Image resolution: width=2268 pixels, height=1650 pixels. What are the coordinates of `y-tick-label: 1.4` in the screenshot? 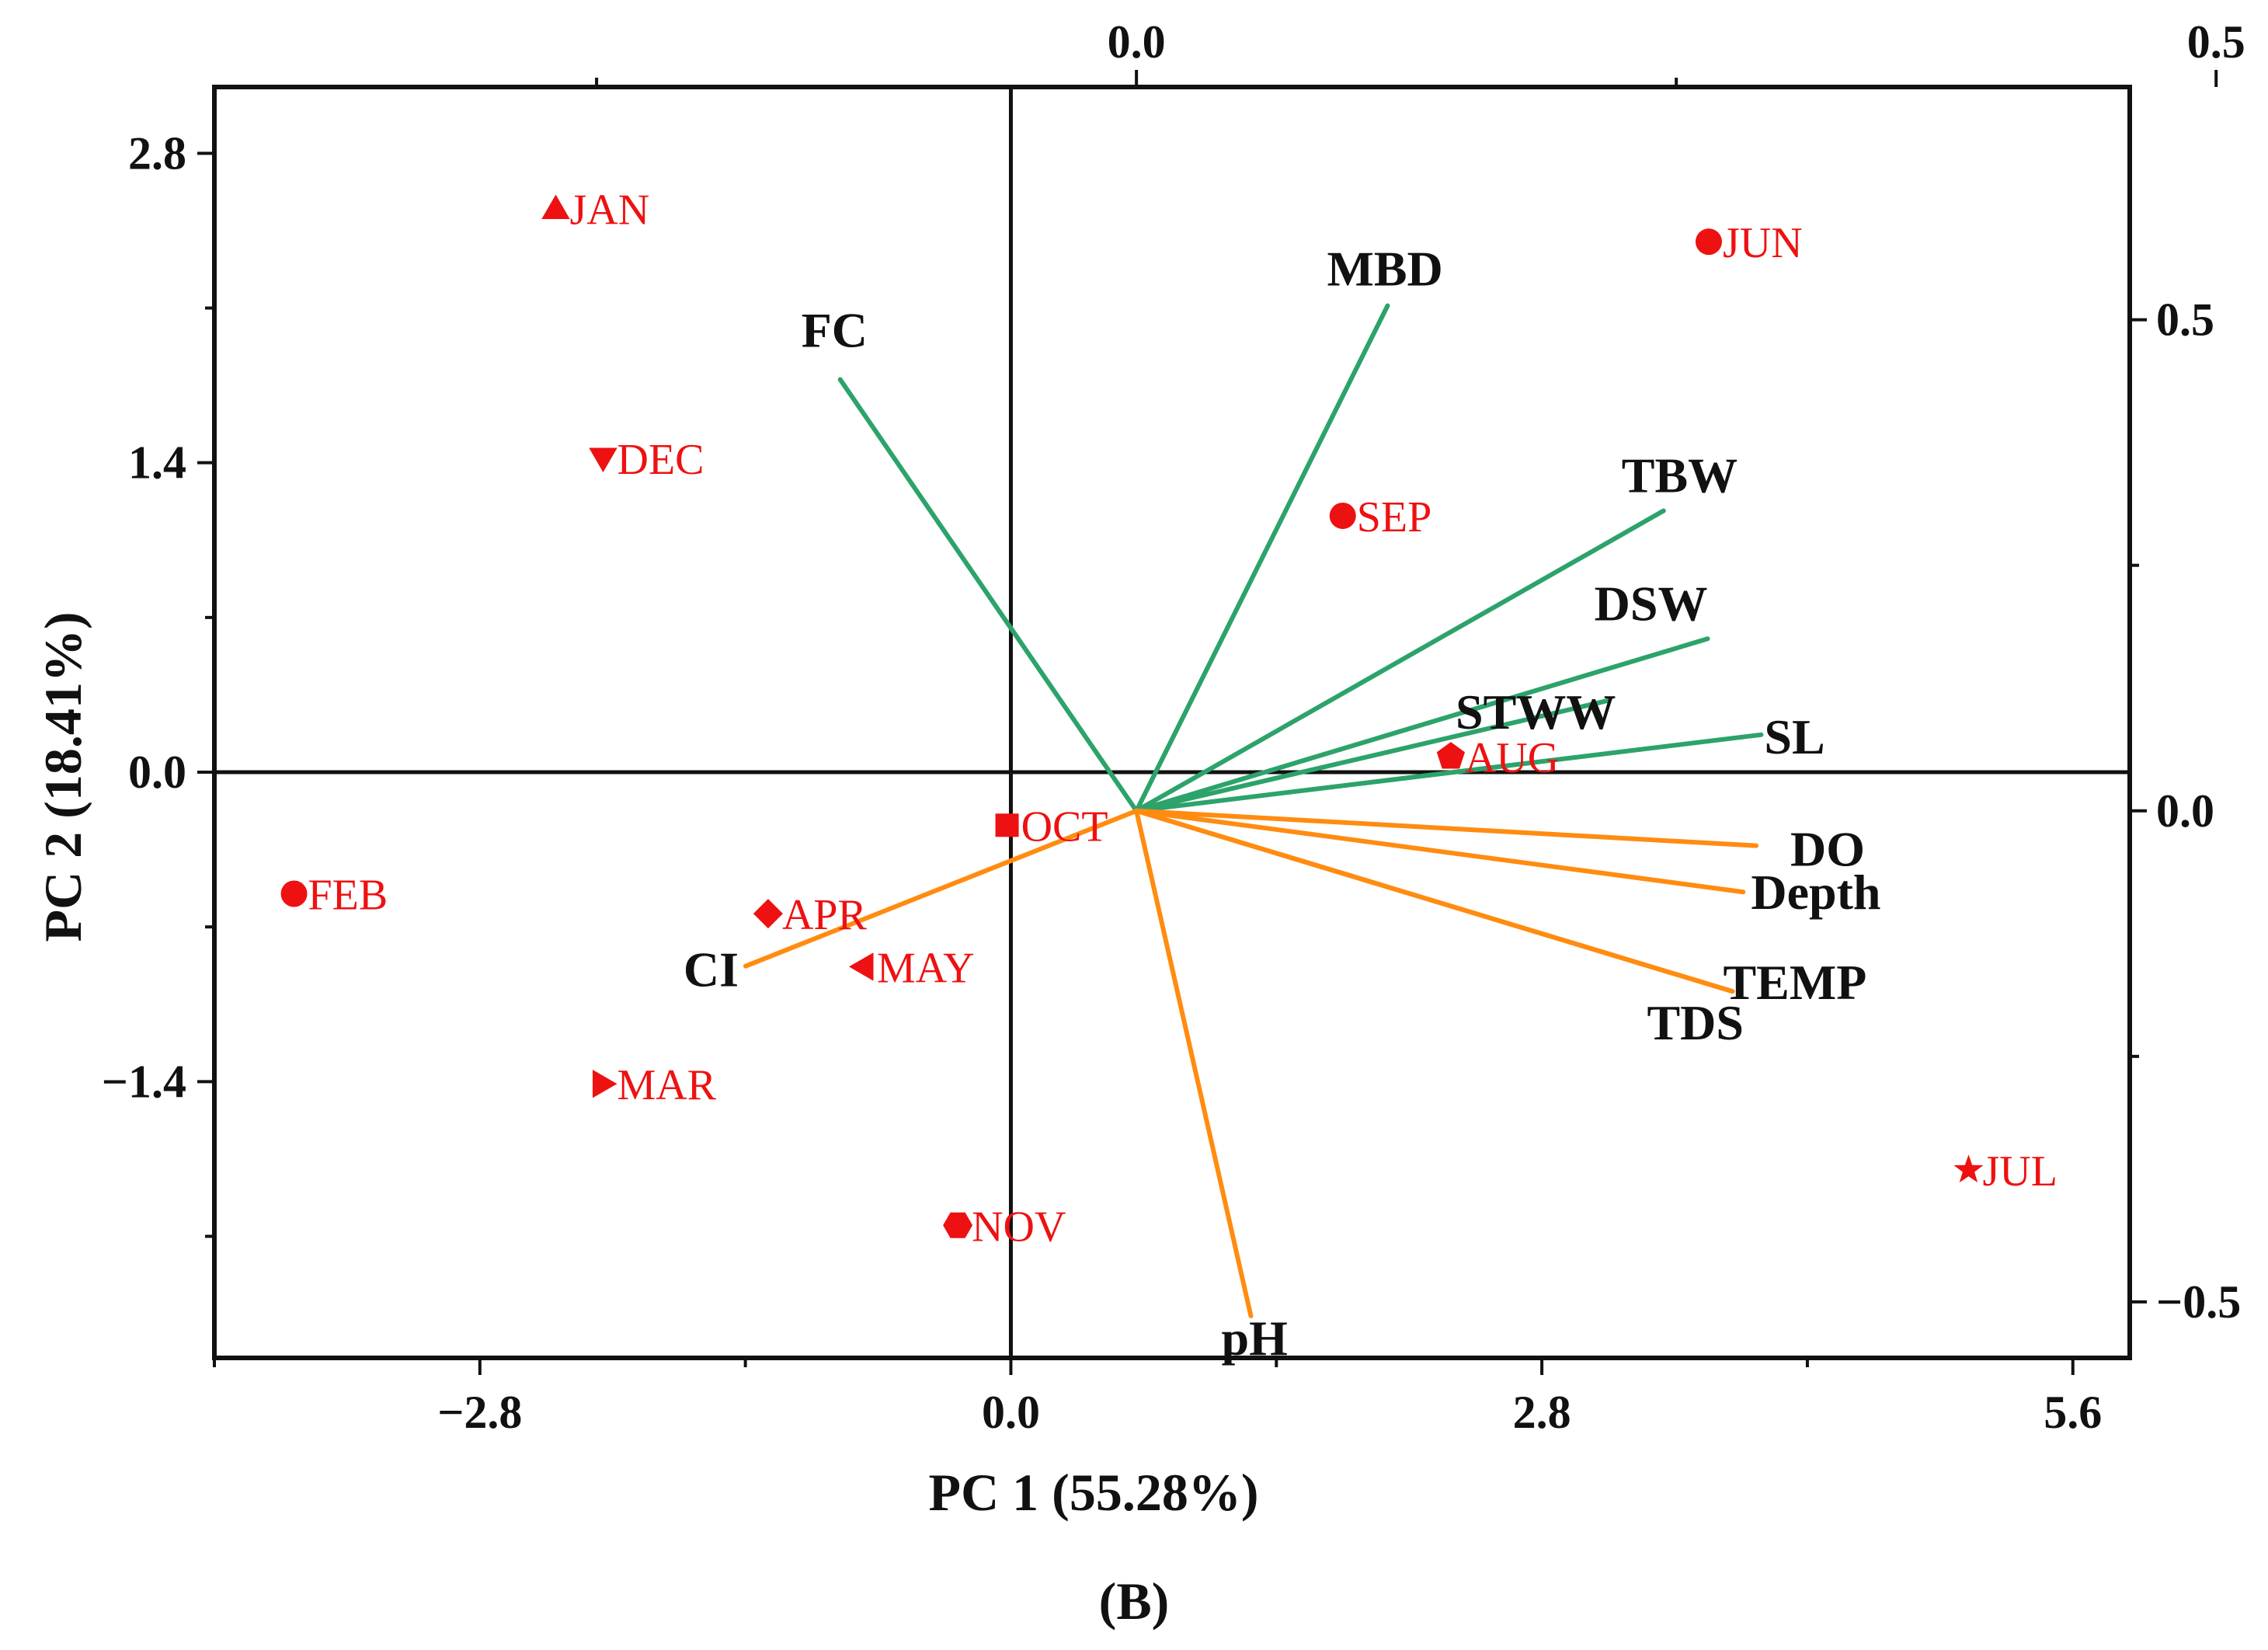 It's located at (157, 463).